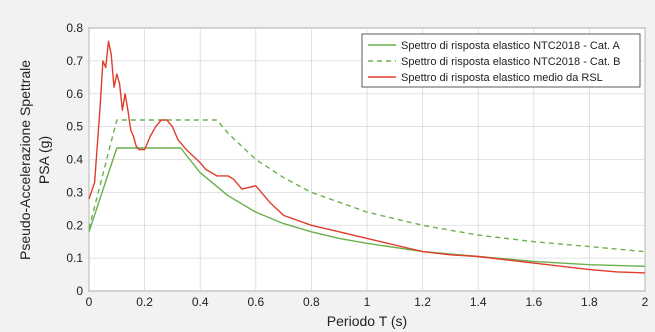  I want to click on x-tick-label: 0, so click(89, 302).